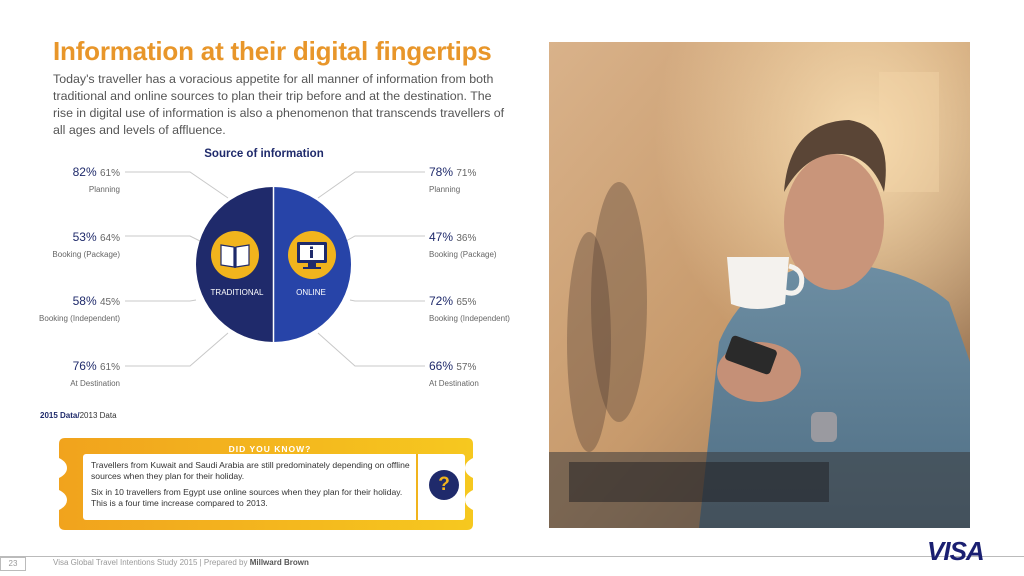 This screenshot has height=576, width=1024. What do you see at coordinates (489, 244) in the screenshot?
I see `online-booking-package-stat: 47% 36% Booking (Package)` at bounding box center [489, 244].